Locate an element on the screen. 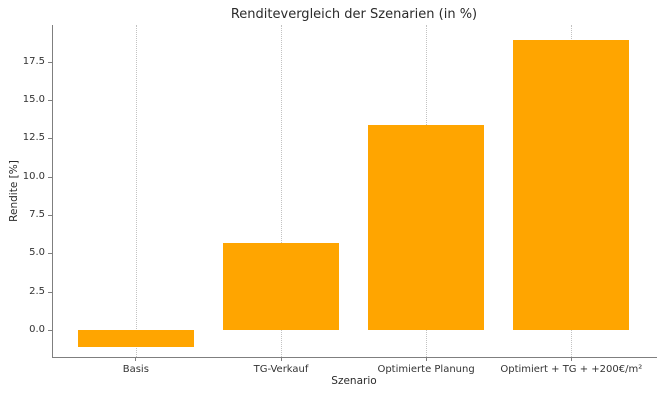  y-tick-label: 12.5 is located at coordinates (33, 138).